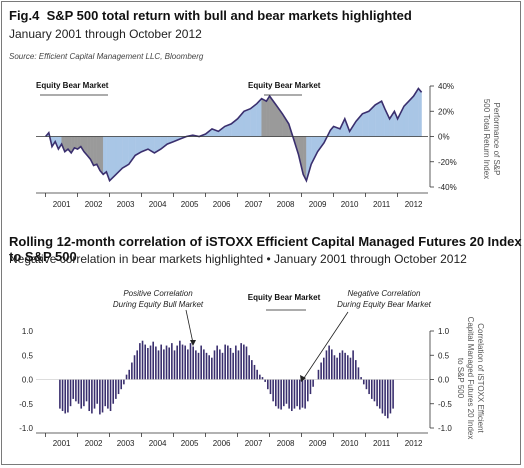 This screenshot has width=524, height=468. What do you see at coordinates (480, 378) in the screenshot?
I see `y-axis-label-line: Correlation of iSTOXX Efficient` at bounding box center [480, 378].